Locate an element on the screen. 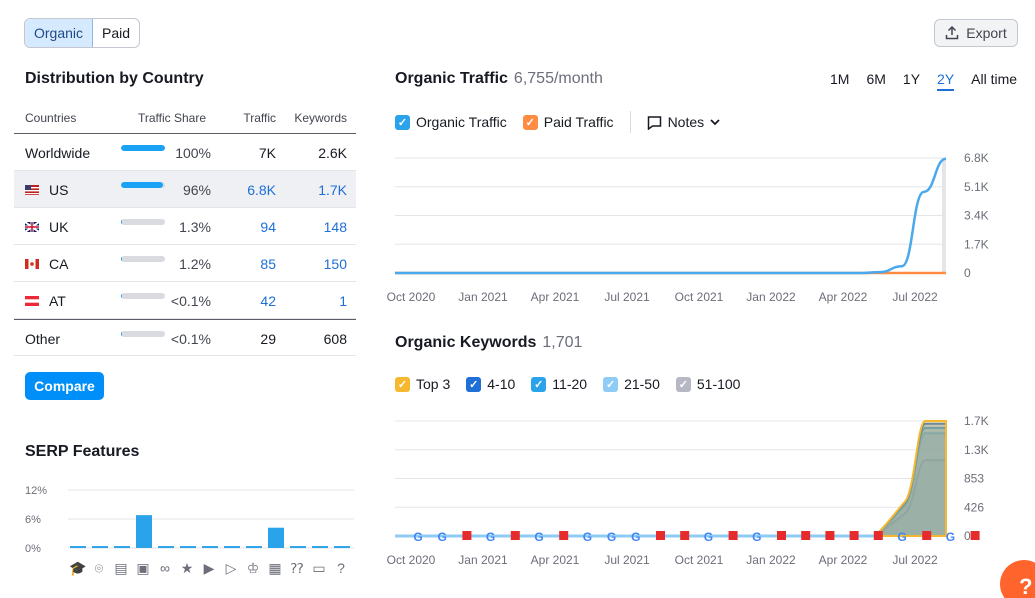  table-row: UK 1.3% 94 148 is located at coordinates (185, 226).